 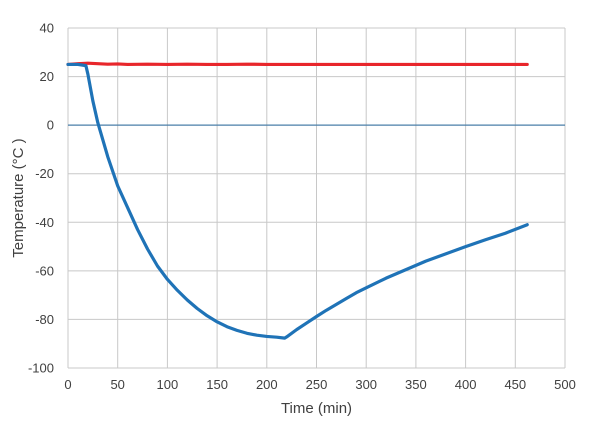 What do you see at coordinates (317, 384) in the screenshot?
I see `x-tick-label-5: 250` at bounding box center [317, 384].